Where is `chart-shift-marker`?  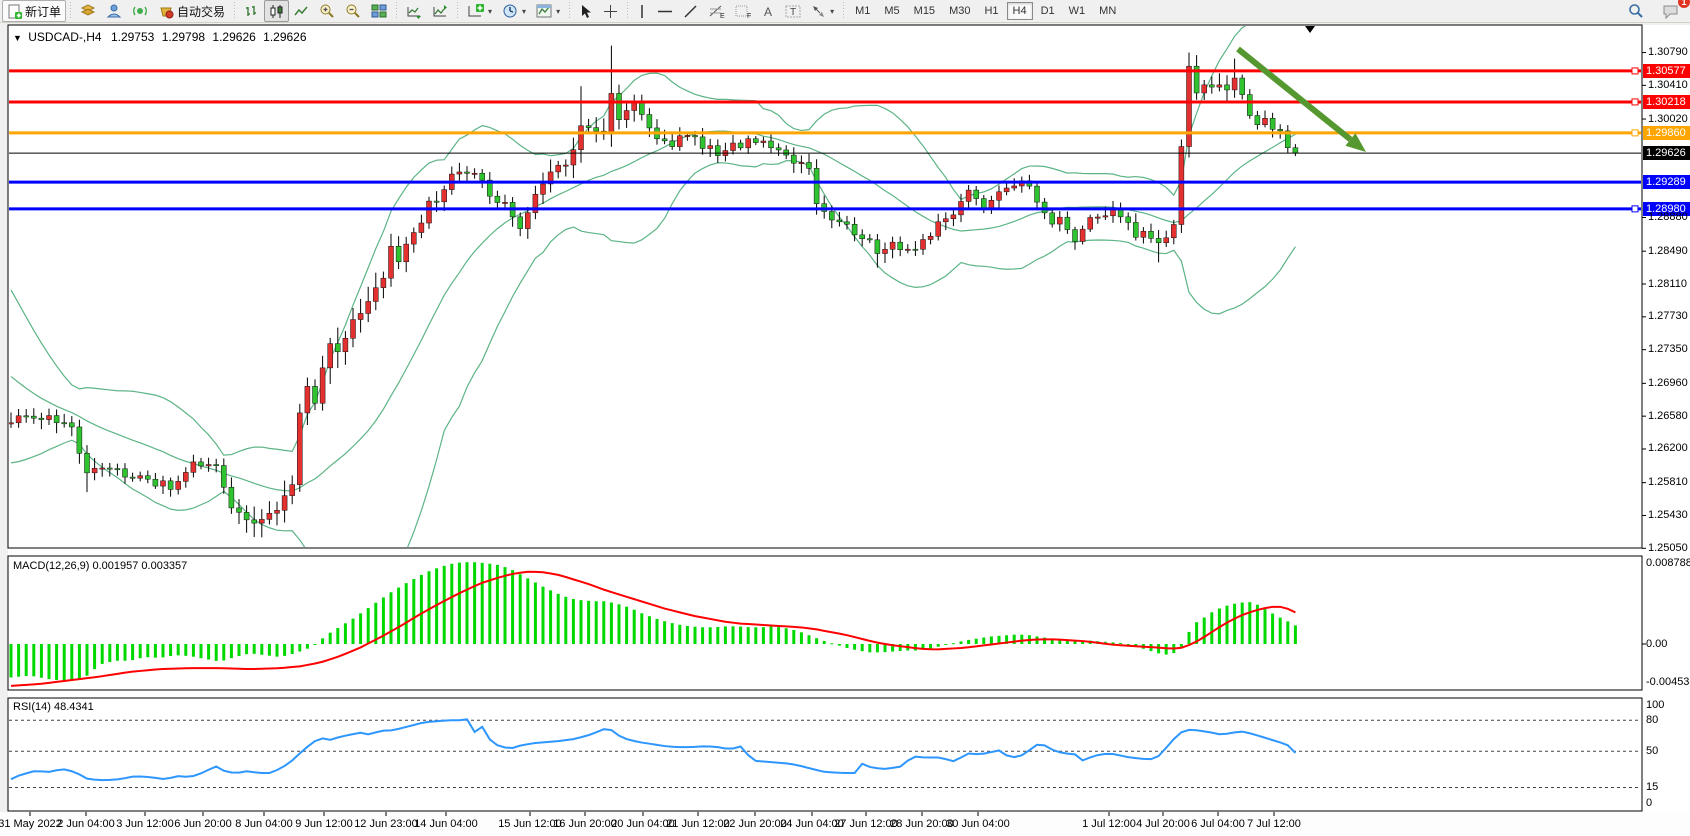 chart-shift-marker is located at coordinates (1310, 29).